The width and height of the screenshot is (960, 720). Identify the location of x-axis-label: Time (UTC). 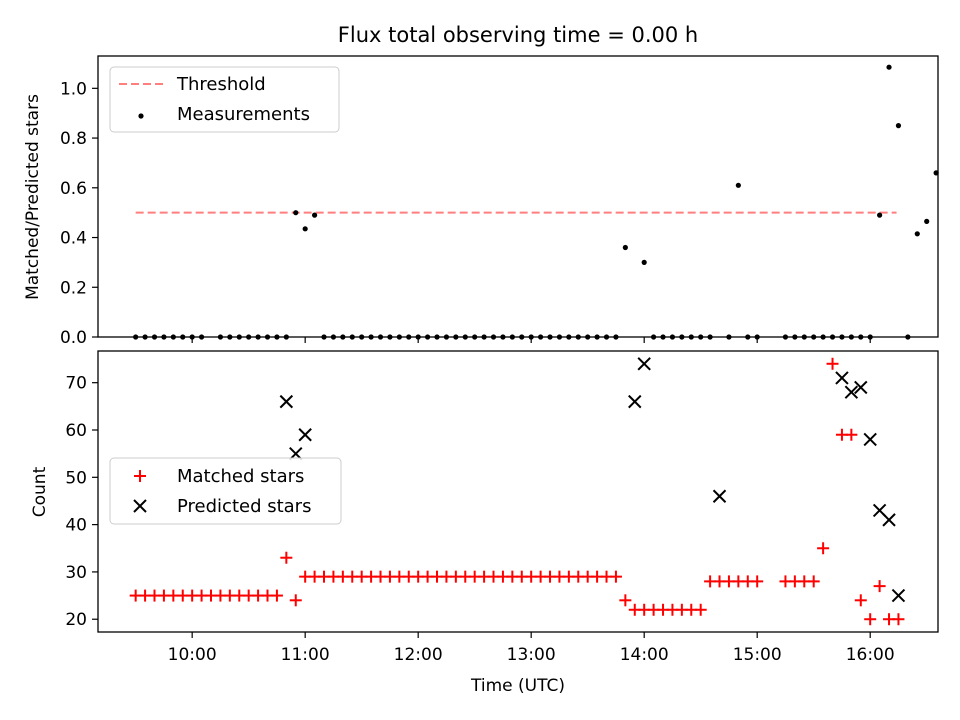
(517, 686).